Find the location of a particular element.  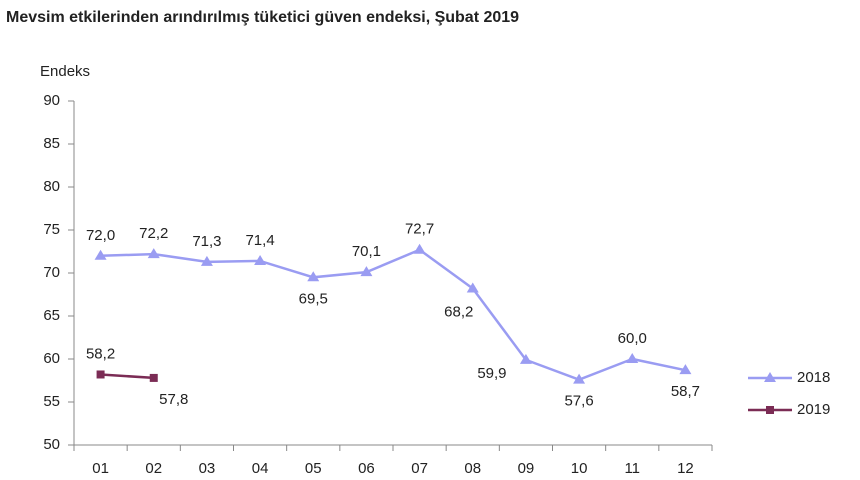

y-tick-label: 85 is located at coordinates (51, 143).